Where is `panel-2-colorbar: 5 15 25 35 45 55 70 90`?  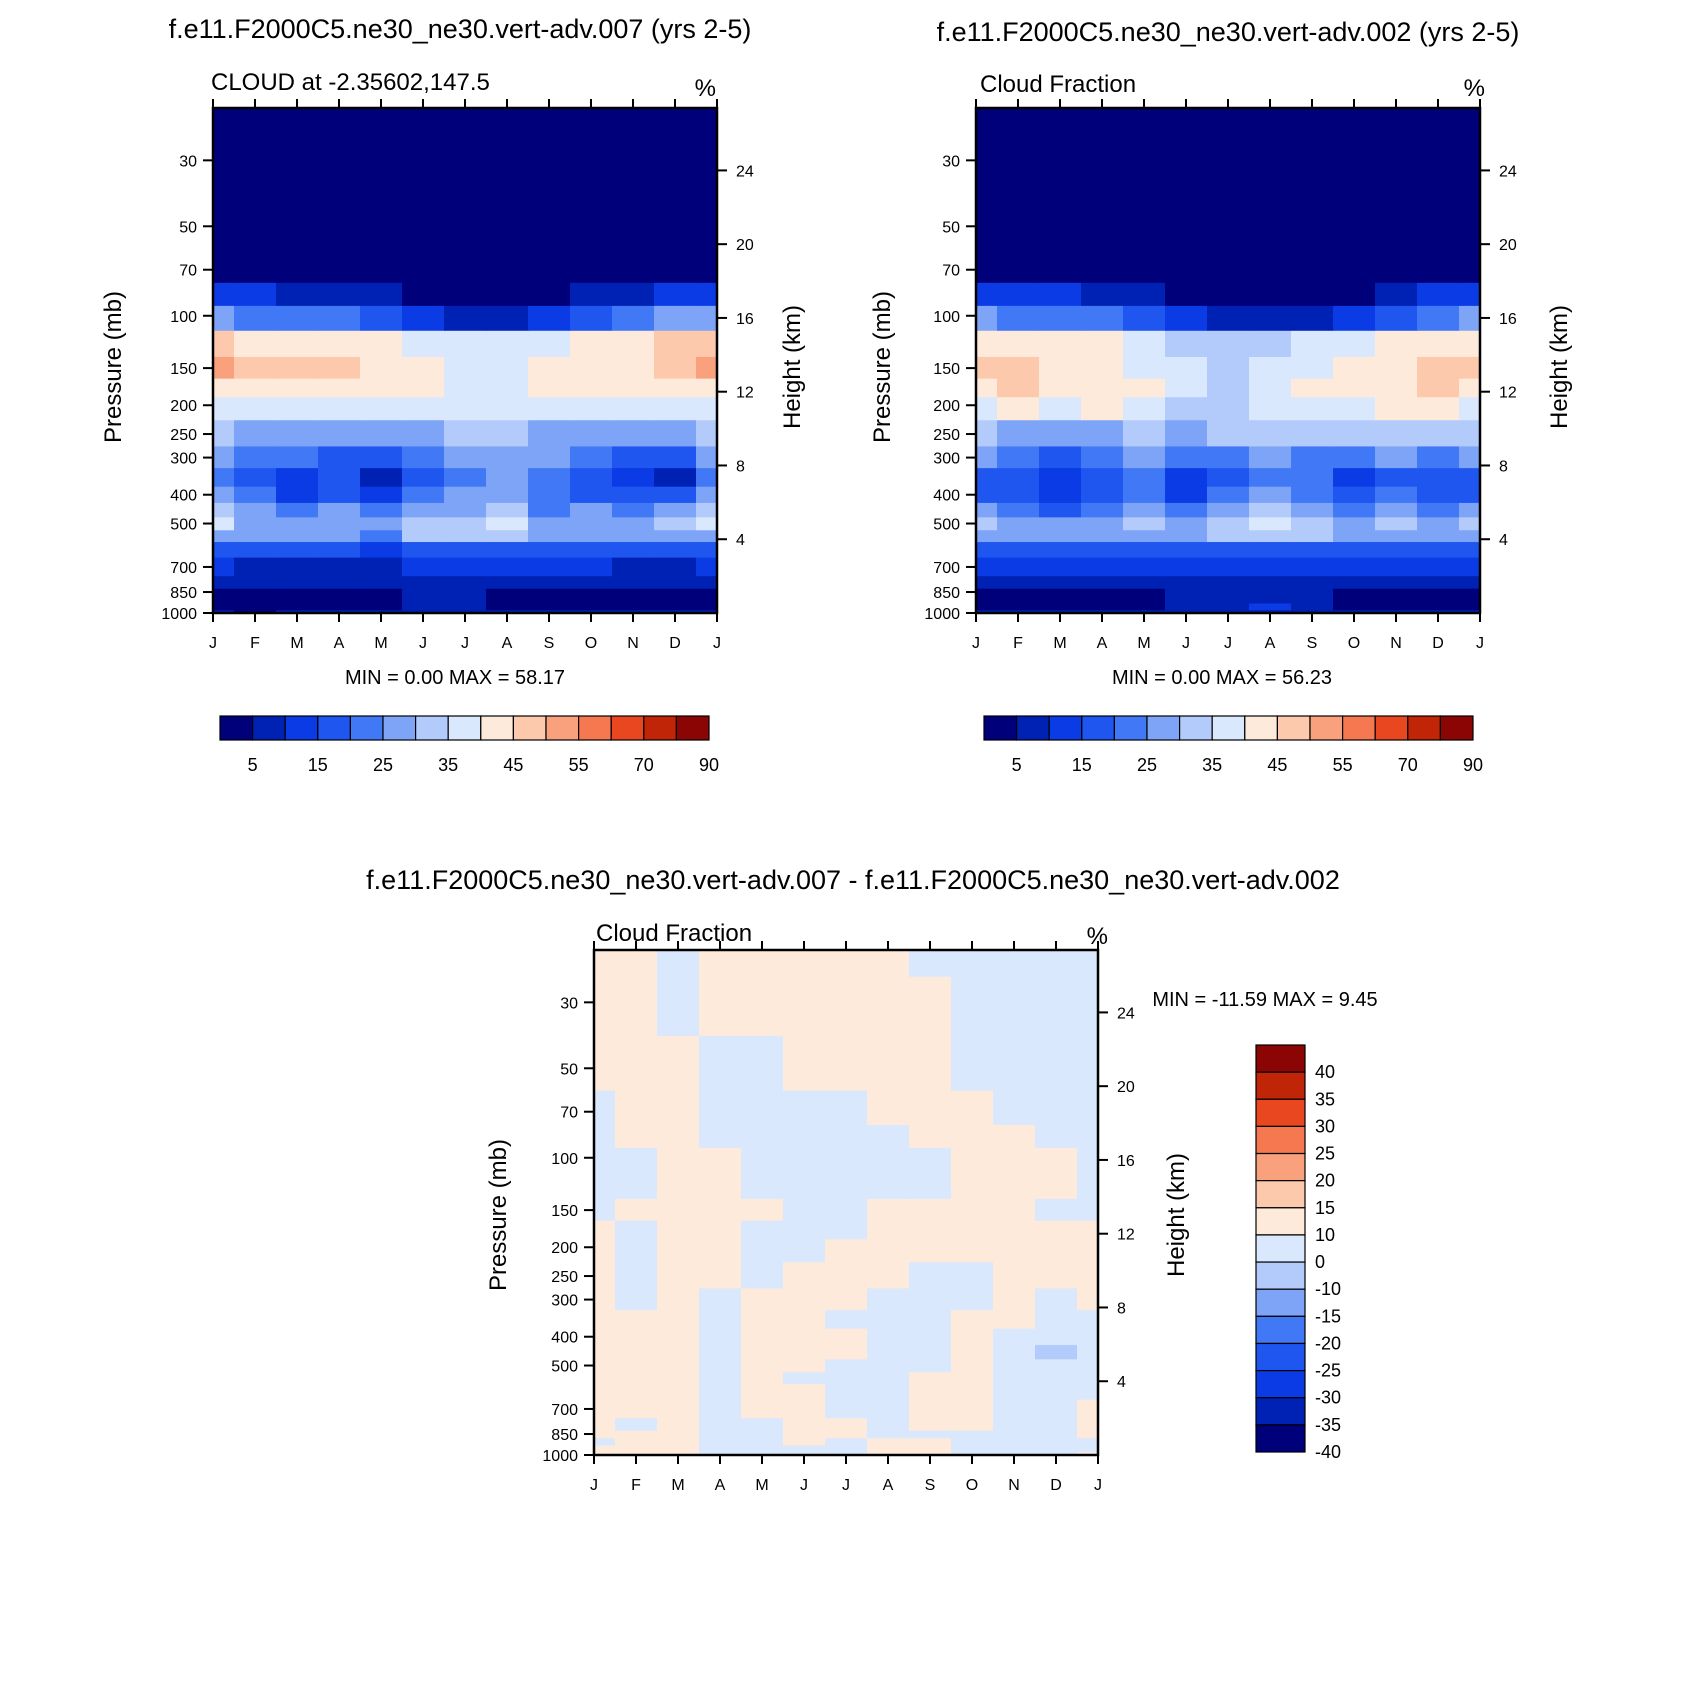
panel-2-colorbar: 5 15 25 35 45 55 70 90 is located at coordinates (1233, 745).